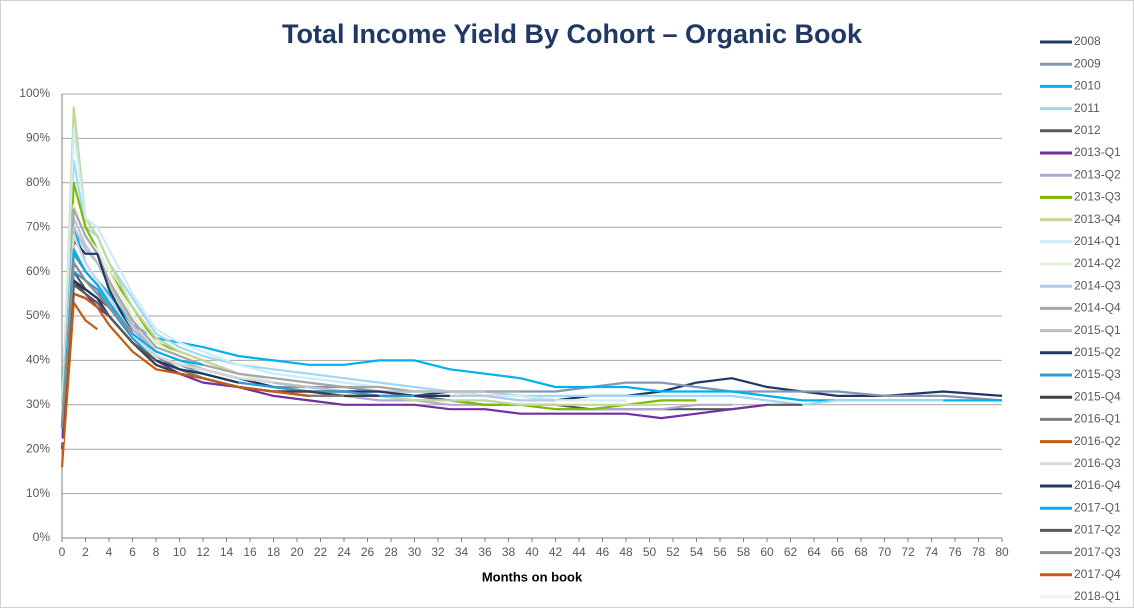 Image resolution: width=1134 pixels, height=608 pixels. Describe the element at coordinates (1087, 108) in the screenshot. I see `legend-label: 2011` at that location.